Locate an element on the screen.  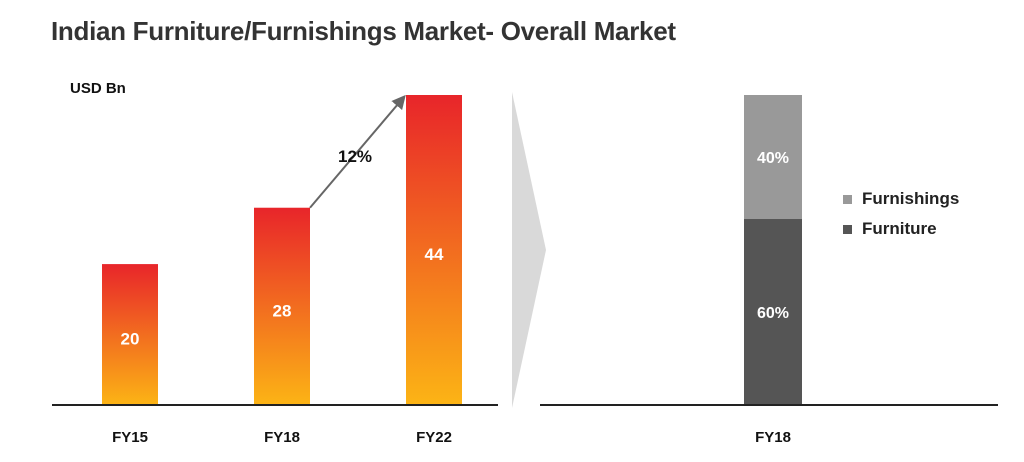
legend-item-furnishings: Furnishings is located at coordinates (901, 199).